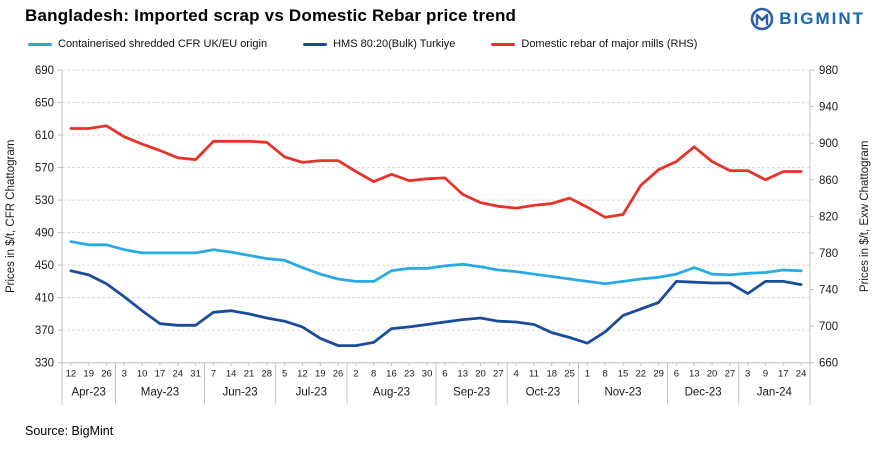 This screenshot has height=450, width=881. What do you see at coordinates (69, 431) in the screenshot?
I see `source-note: Source: BigMint` at bounding box center [69, 431].